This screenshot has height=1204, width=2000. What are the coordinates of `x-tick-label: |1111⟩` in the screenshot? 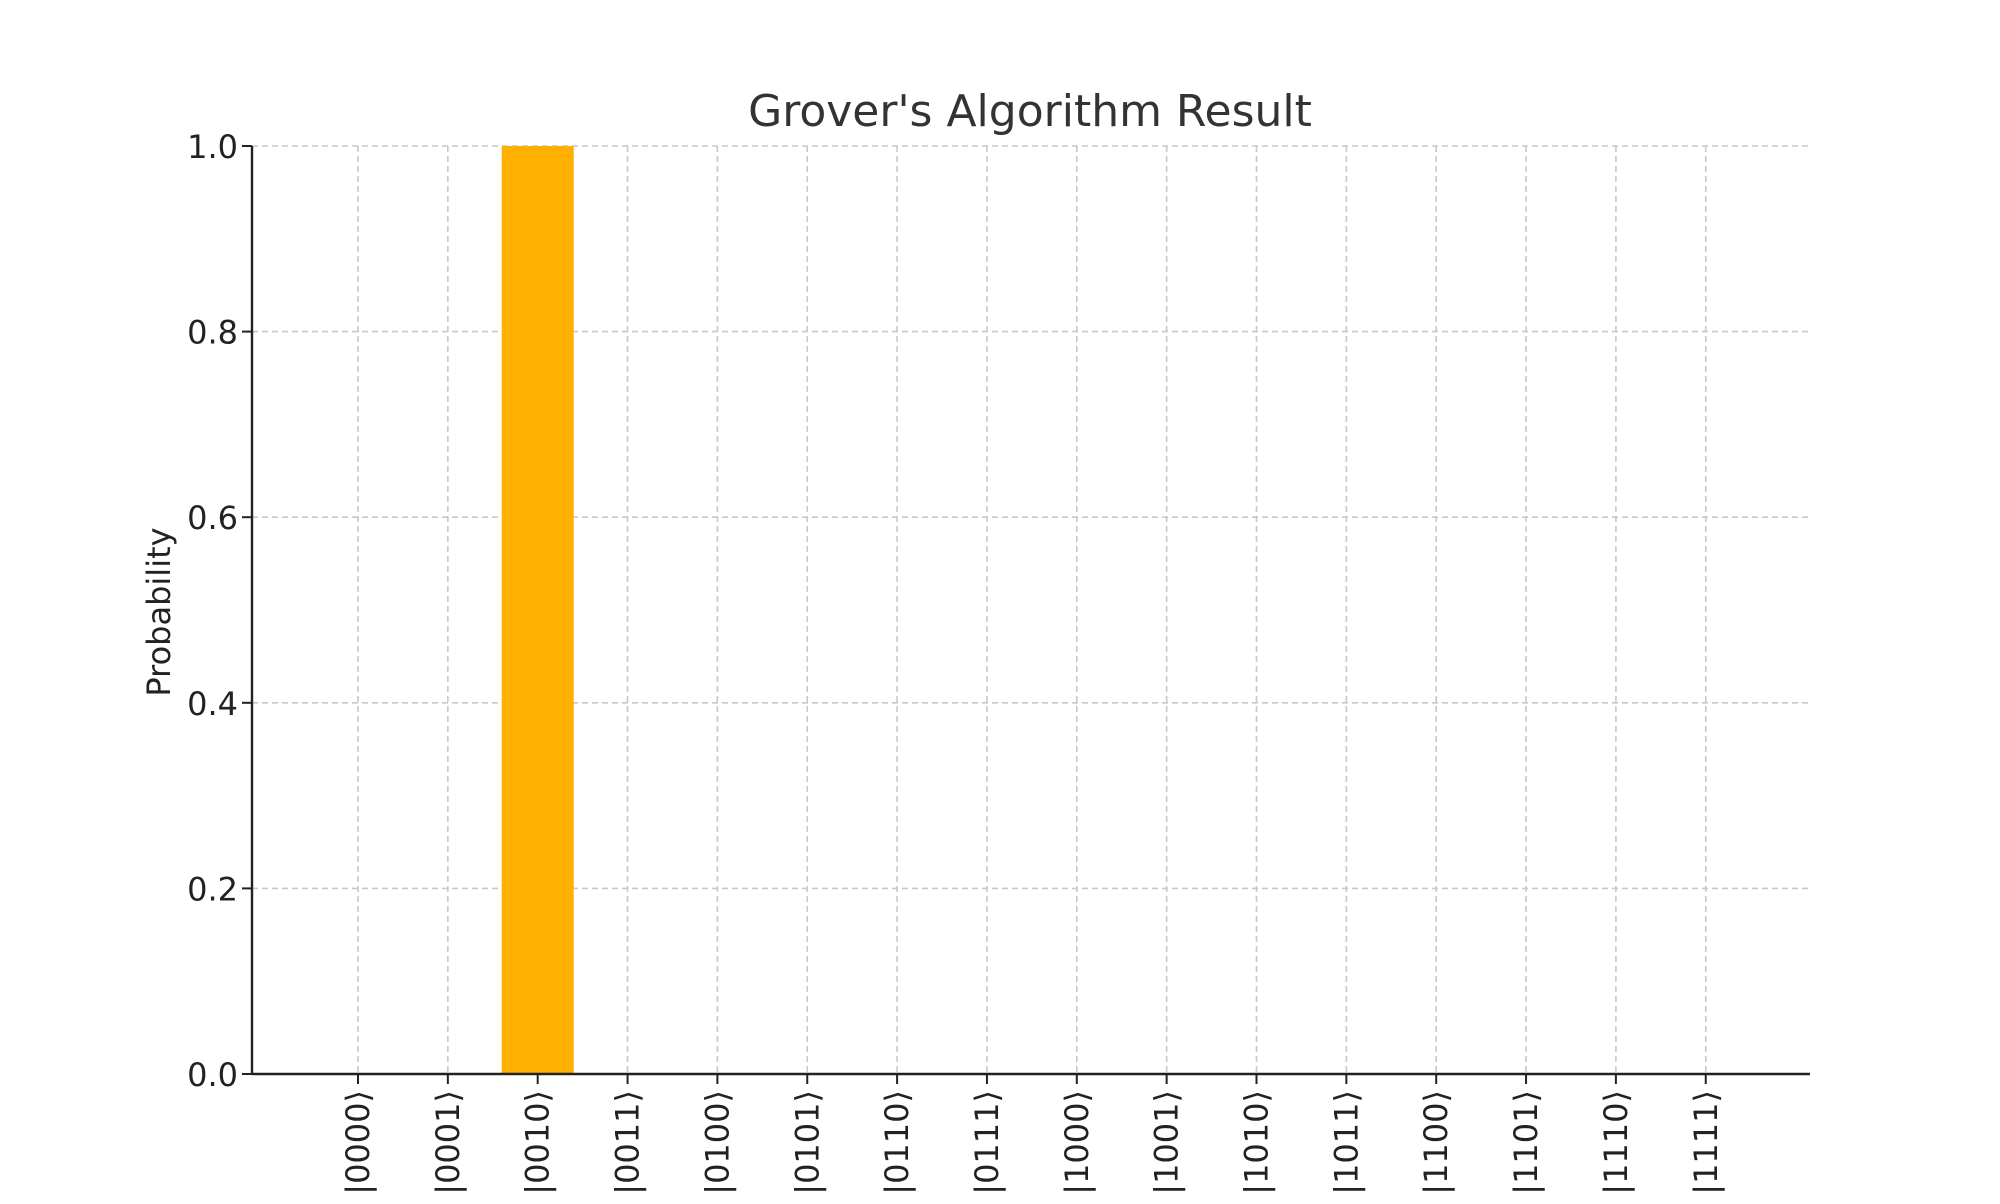 It's located at (1706, 1142).